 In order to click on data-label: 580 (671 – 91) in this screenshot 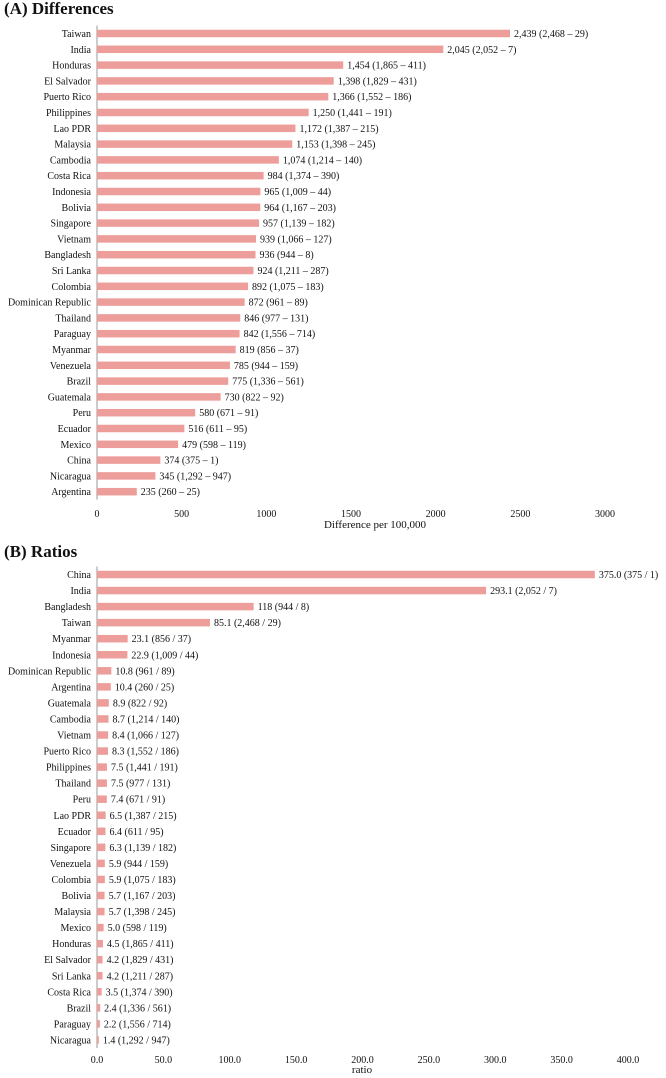, I will do `click(228, 413)`.